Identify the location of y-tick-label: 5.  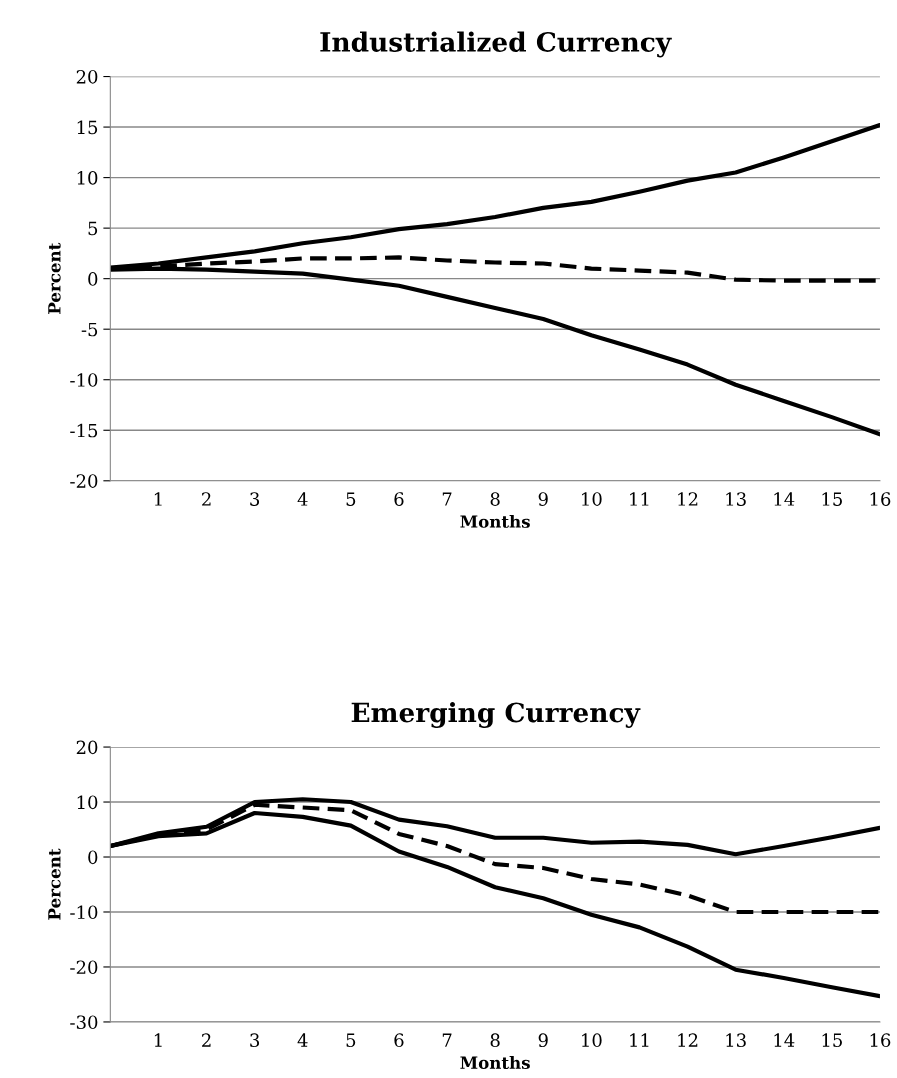
(93, 228).